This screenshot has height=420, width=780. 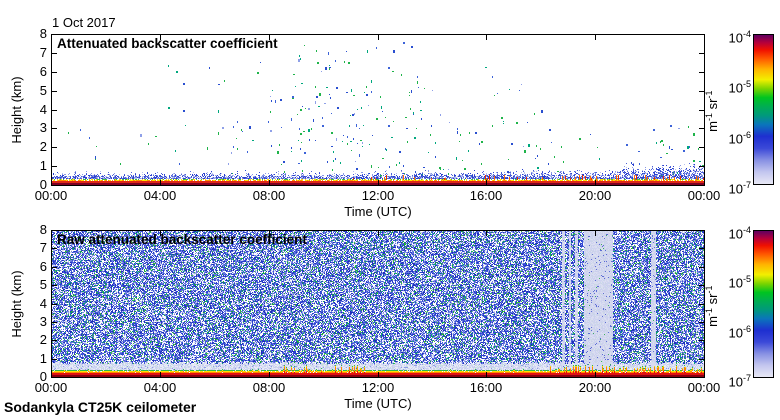 What do you see at coordinates (378, 403) in the screenshot?
I see `bottom-x-axis-label: Time (UTC)` at bounding box center [378, 403].